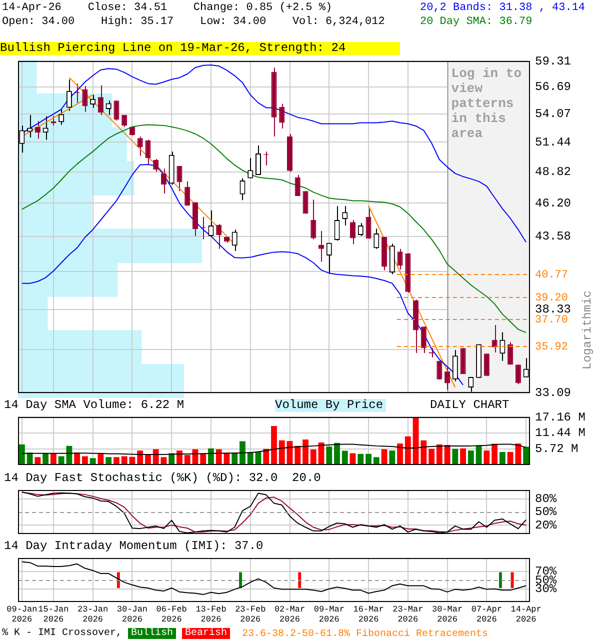  What do you see at coordinates (162, 478) in the screenshot?
I see `chart-title: 14 Day Fast Stochastic (%K) (%D): 32.0 20.0` at bounding box center [162, 478].